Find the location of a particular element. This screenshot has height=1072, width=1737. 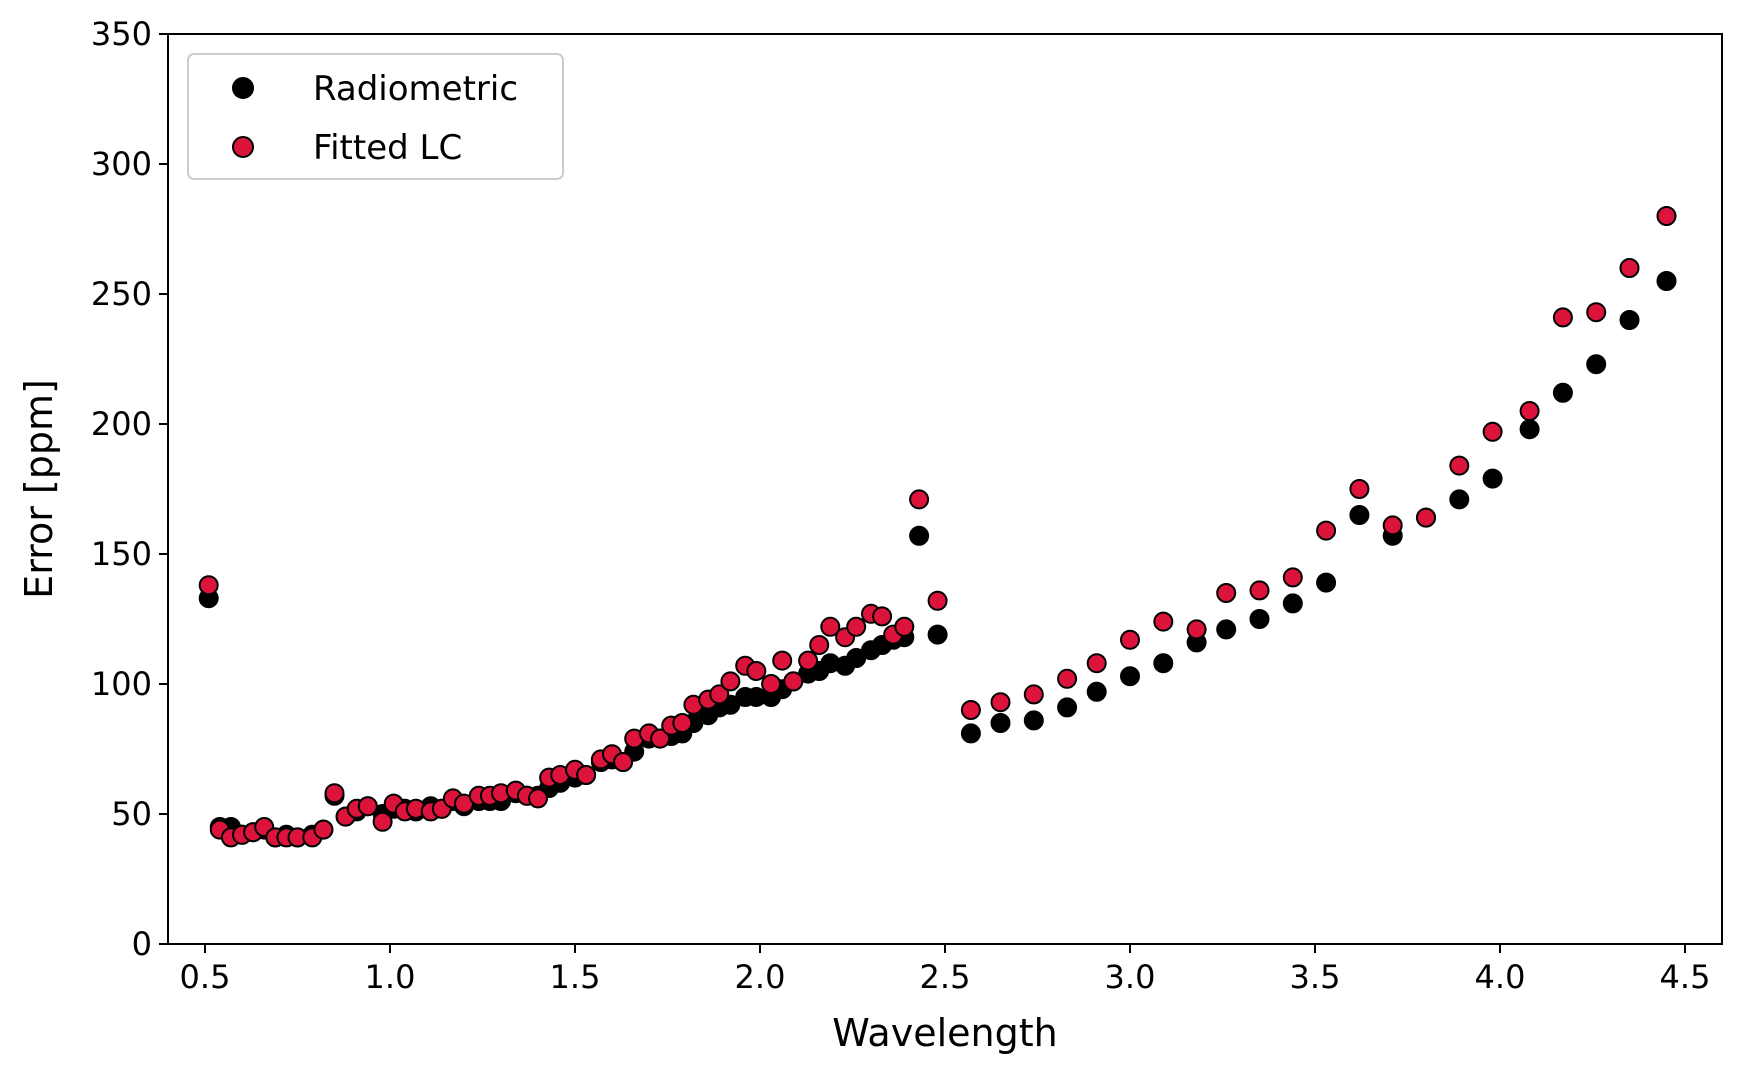

legend: Radiometric Fitted LC is located at coordinates (375, 116).